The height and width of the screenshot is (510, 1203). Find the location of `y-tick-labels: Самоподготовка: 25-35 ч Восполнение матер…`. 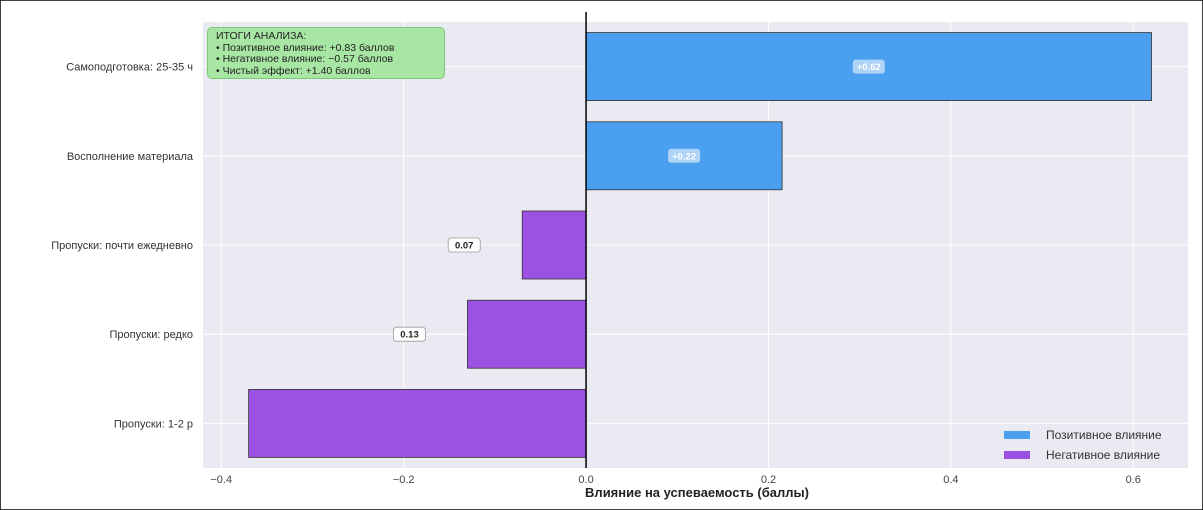

y-tick-labels: Самоподготовка: 25-35 ч Восполнение матер… is located at coordinates (122, 246).